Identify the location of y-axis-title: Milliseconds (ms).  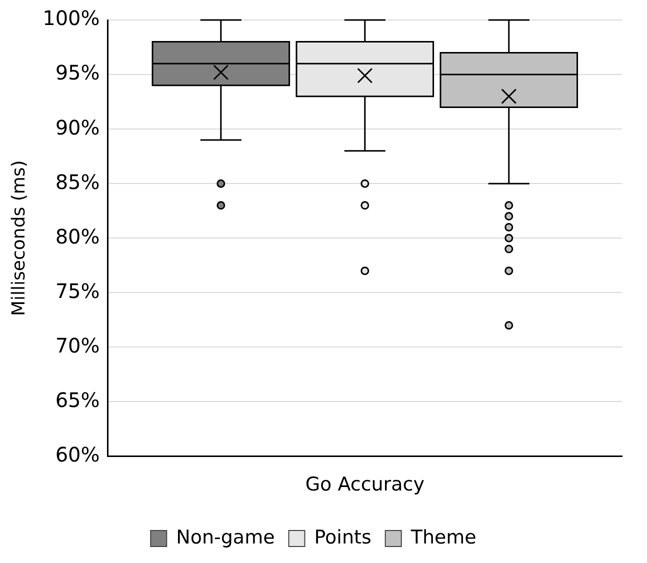
(19, 238).